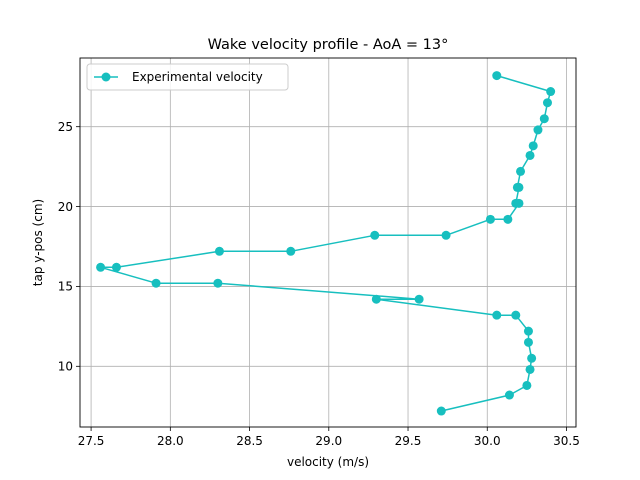  What do you see at coordinates (65, 367) in the screenshot?
I see `y-tick-label: 10` at bounding box center [65, 367].